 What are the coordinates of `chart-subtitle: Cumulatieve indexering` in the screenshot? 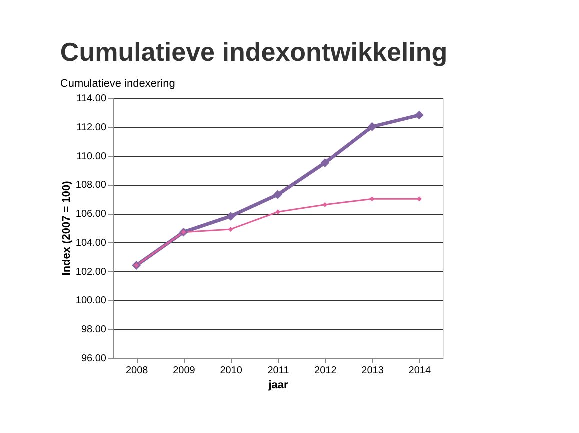 It's located at (118, 84).